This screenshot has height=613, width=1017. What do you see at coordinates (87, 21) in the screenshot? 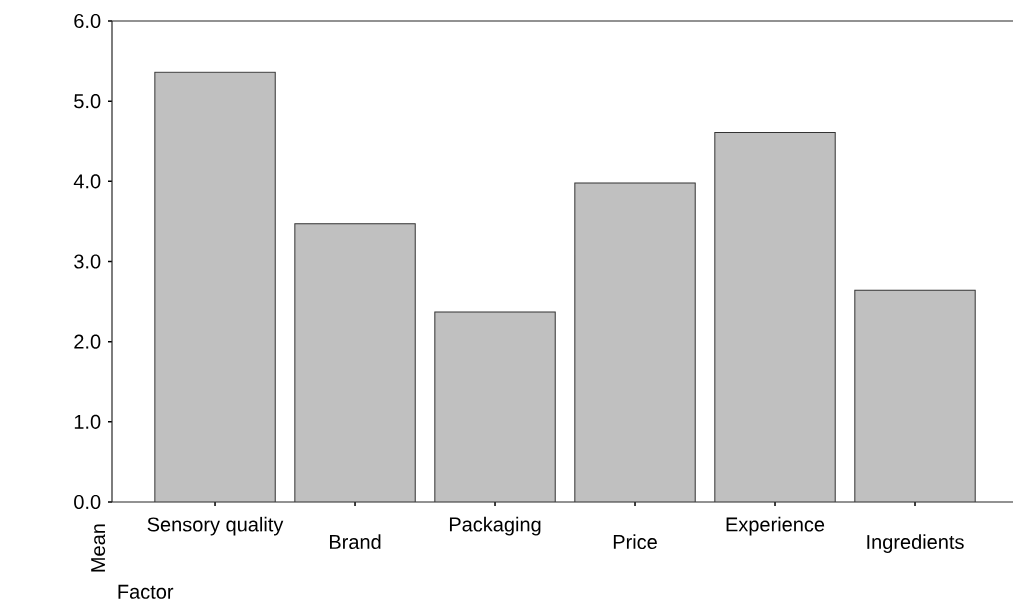
I see `y-tick-label: 6.0` at bounding box center [87, 21].